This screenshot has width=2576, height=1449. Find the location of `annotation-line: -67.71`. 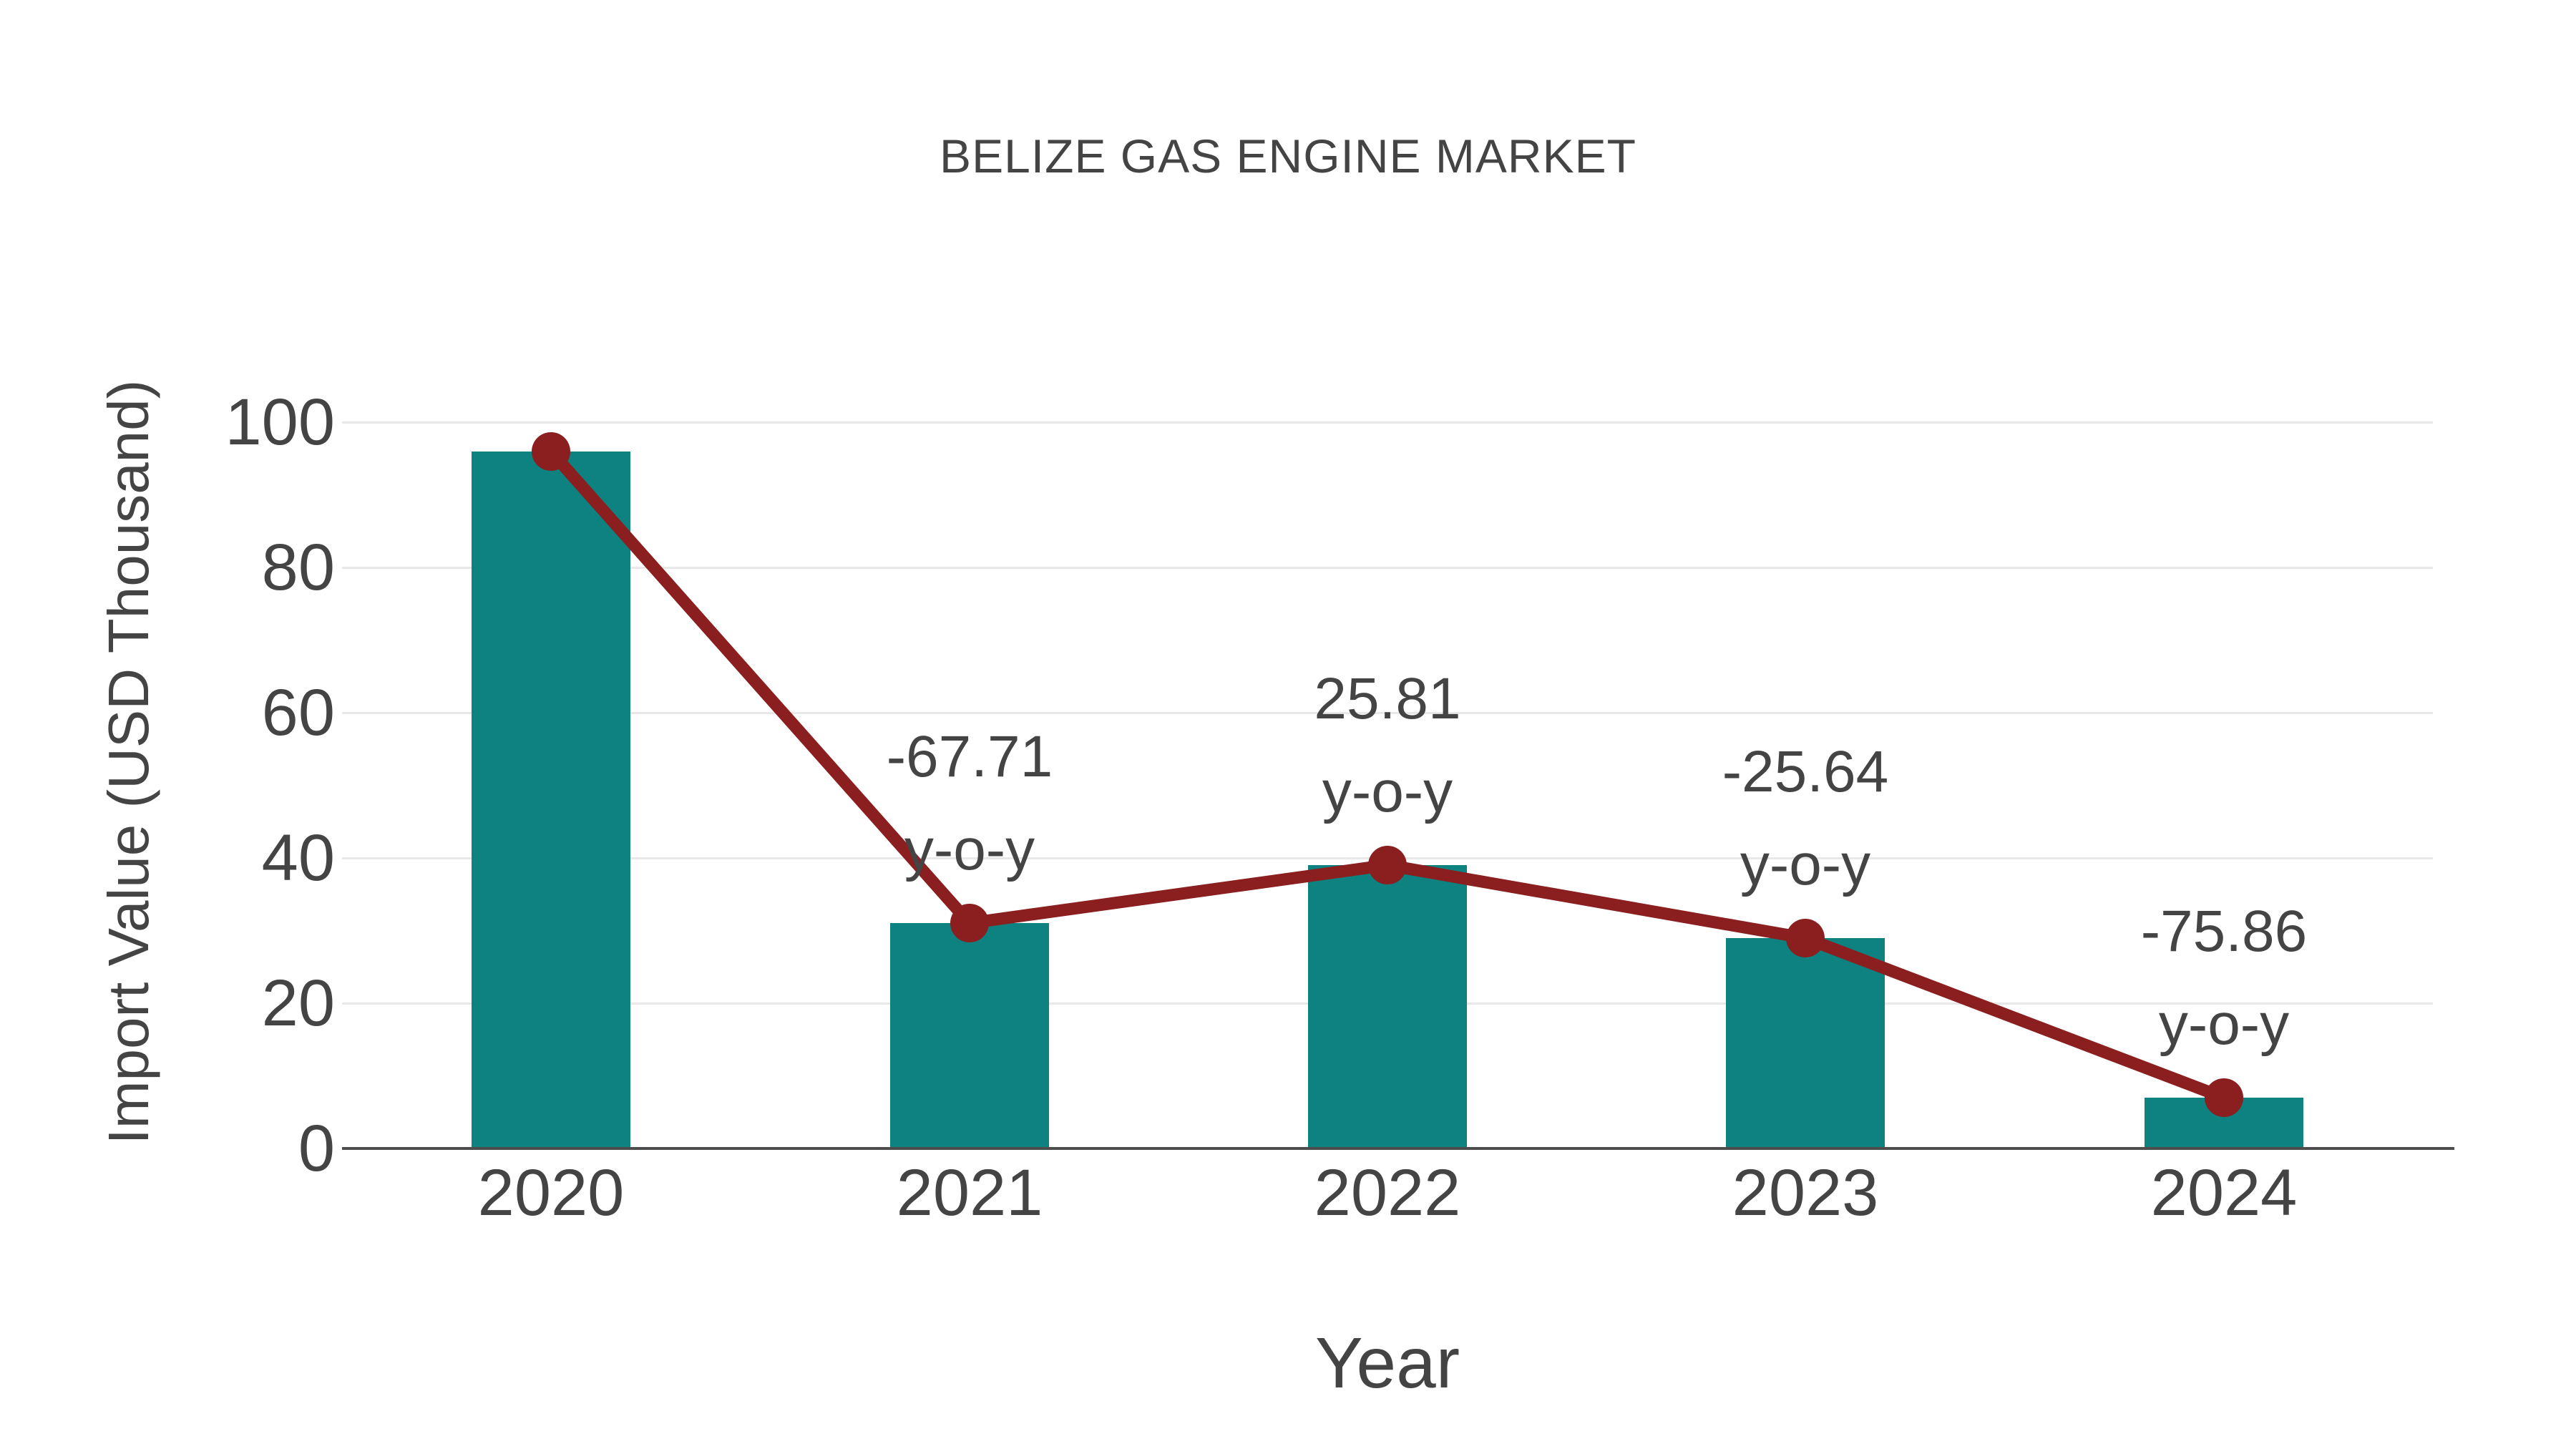

annotation-line: -67.71 is located at coordinates (969, 756).